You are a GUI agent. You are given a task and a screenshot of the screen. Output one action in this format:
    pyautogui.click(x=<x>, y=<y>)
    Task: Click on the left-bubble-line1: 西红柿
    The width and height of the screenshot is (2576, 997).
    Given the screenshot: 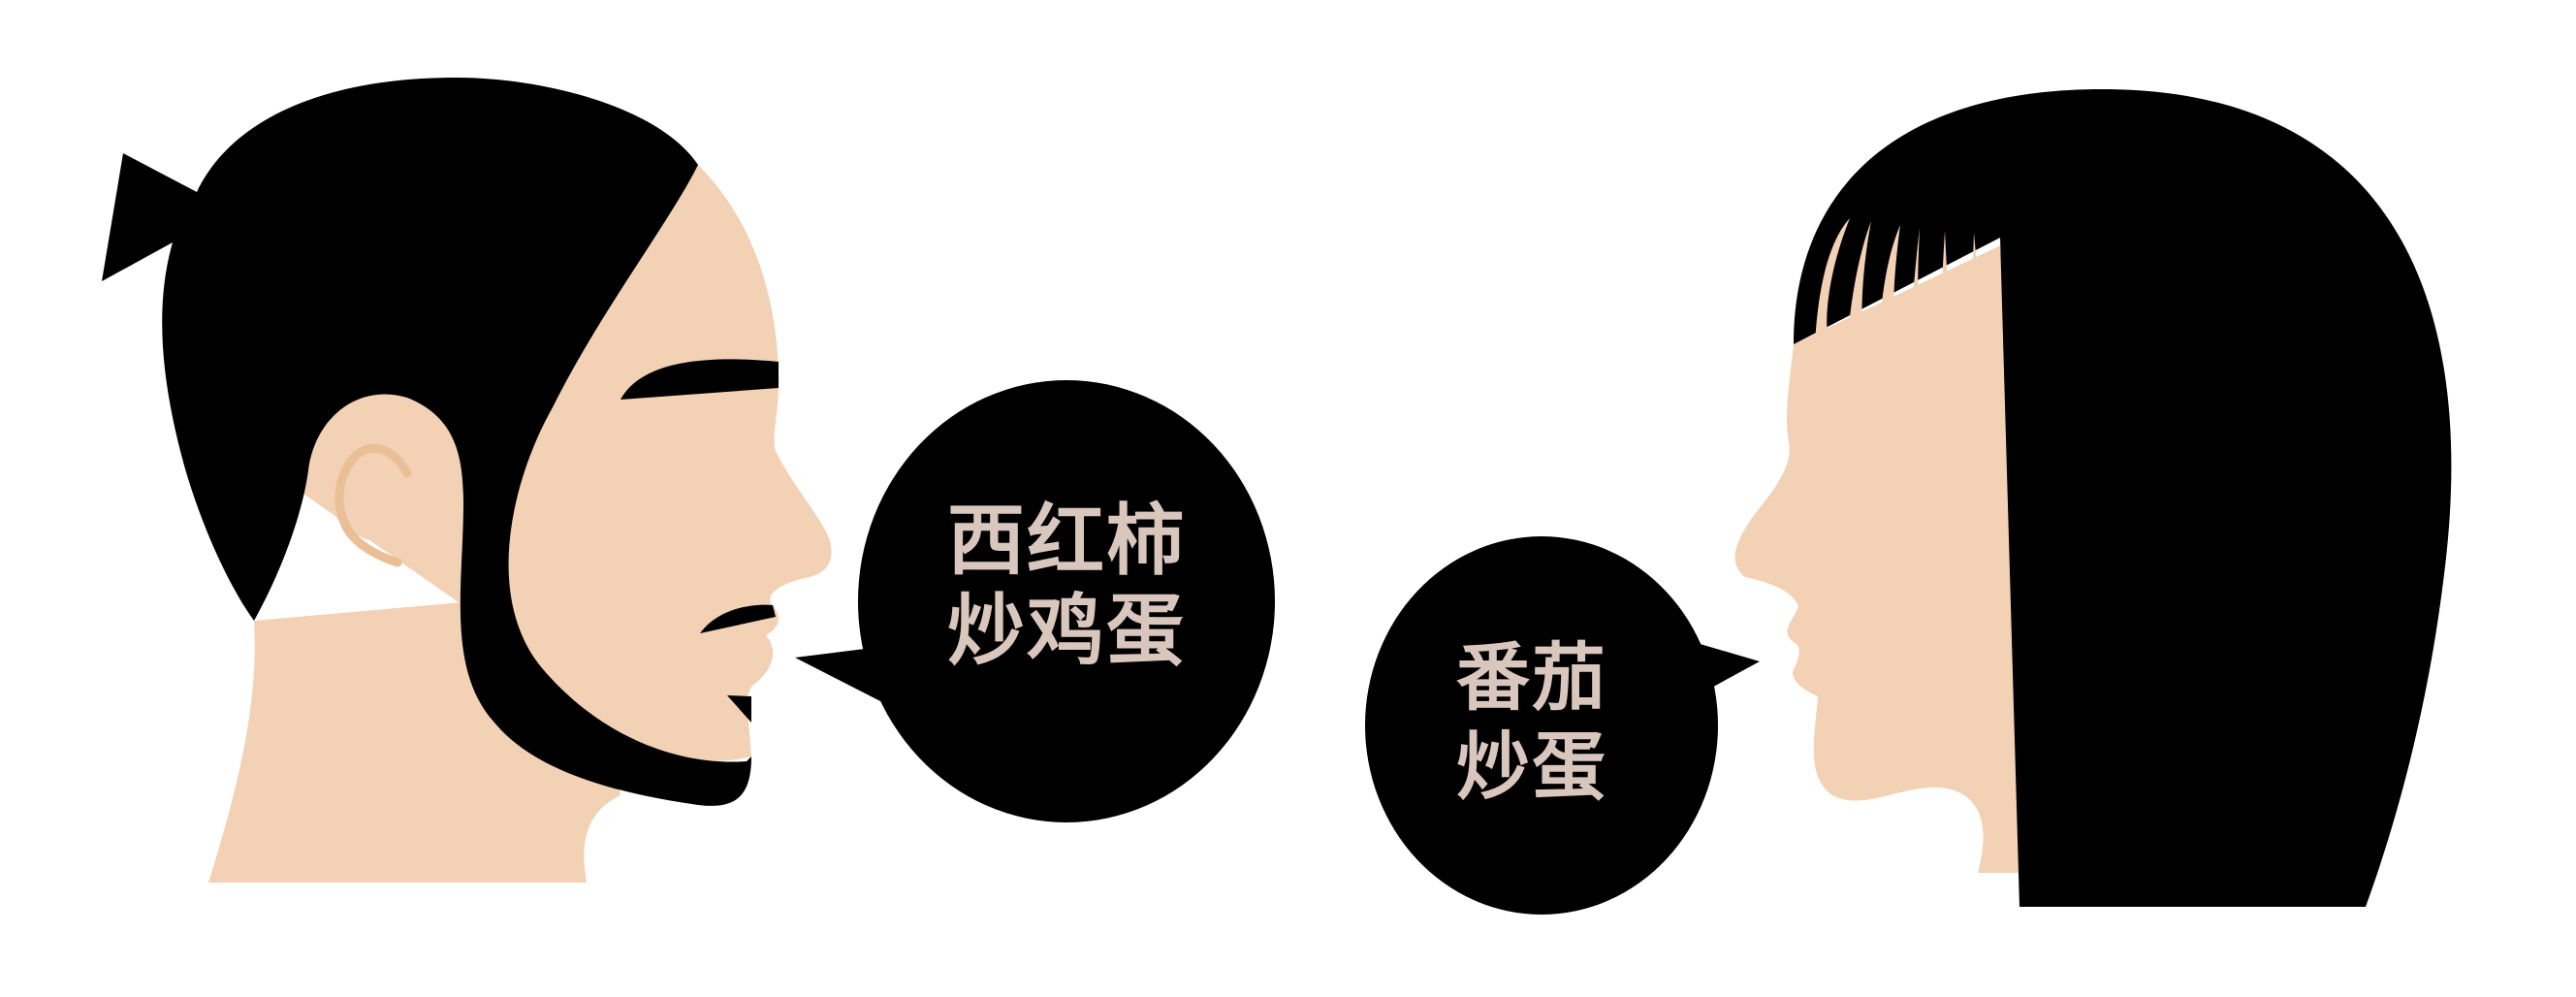 What is the action you would take?
    pyautogui.click(x=1066, y=541)
    